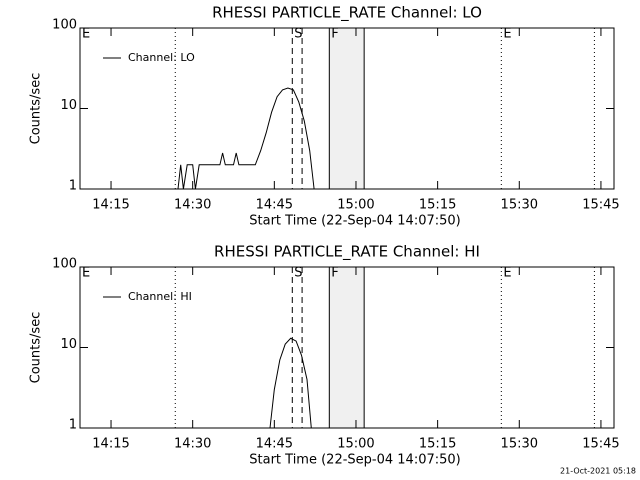 Image resolution: width=640 pixels, height=480 pixels. I want to click on timestamp: 21-Oct-2021 05:18, so click(598, 471).